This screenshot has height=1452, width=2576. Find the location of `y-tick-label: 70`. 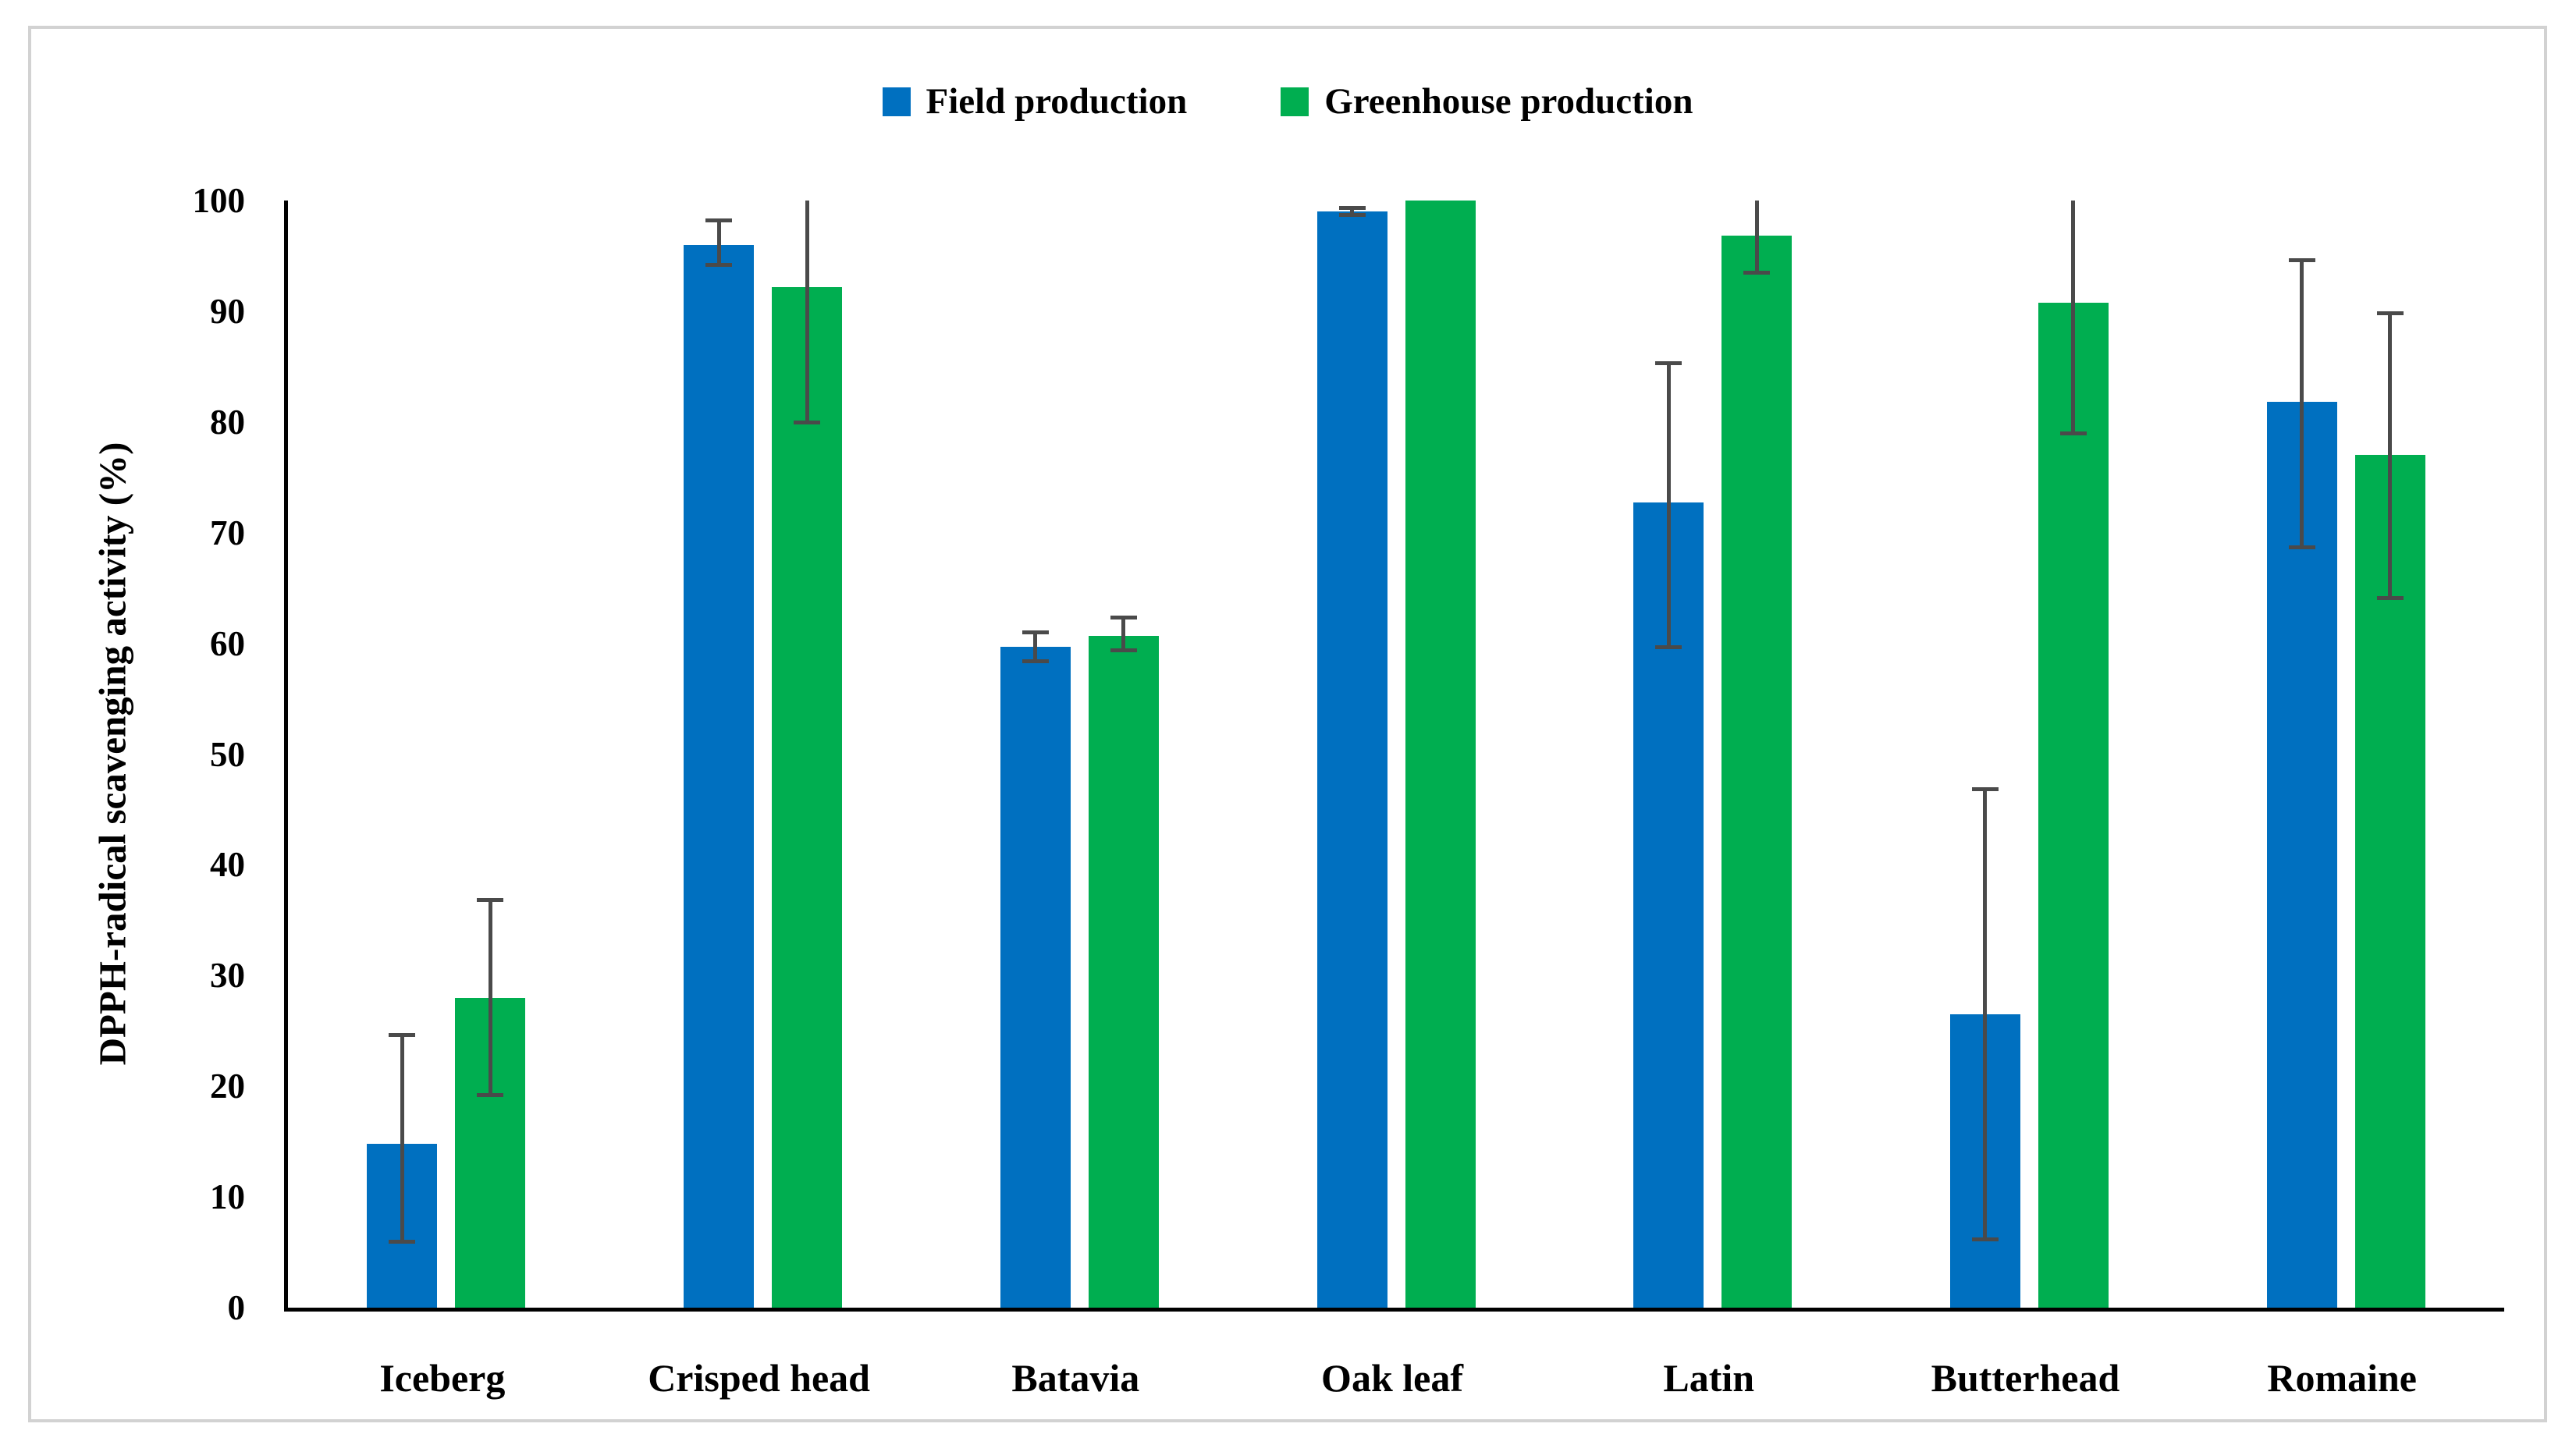

y-tick-label: 70 is located at coordinates (228, 532).